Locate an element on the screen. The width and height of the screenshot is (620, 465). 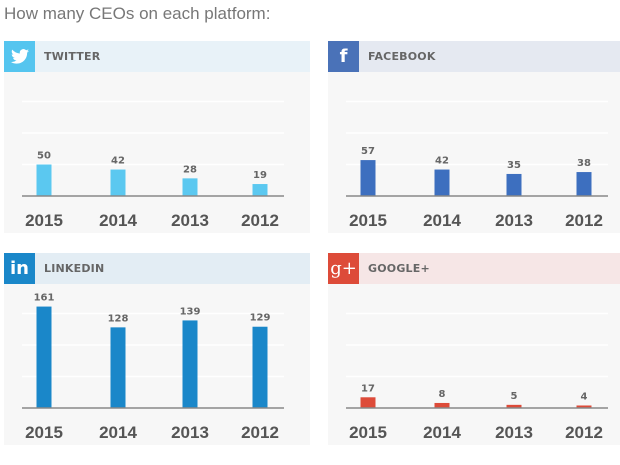
facebook-chart: 57 2015 42 2014 35 2013 38 2012 is located at coordinates (477, 165).